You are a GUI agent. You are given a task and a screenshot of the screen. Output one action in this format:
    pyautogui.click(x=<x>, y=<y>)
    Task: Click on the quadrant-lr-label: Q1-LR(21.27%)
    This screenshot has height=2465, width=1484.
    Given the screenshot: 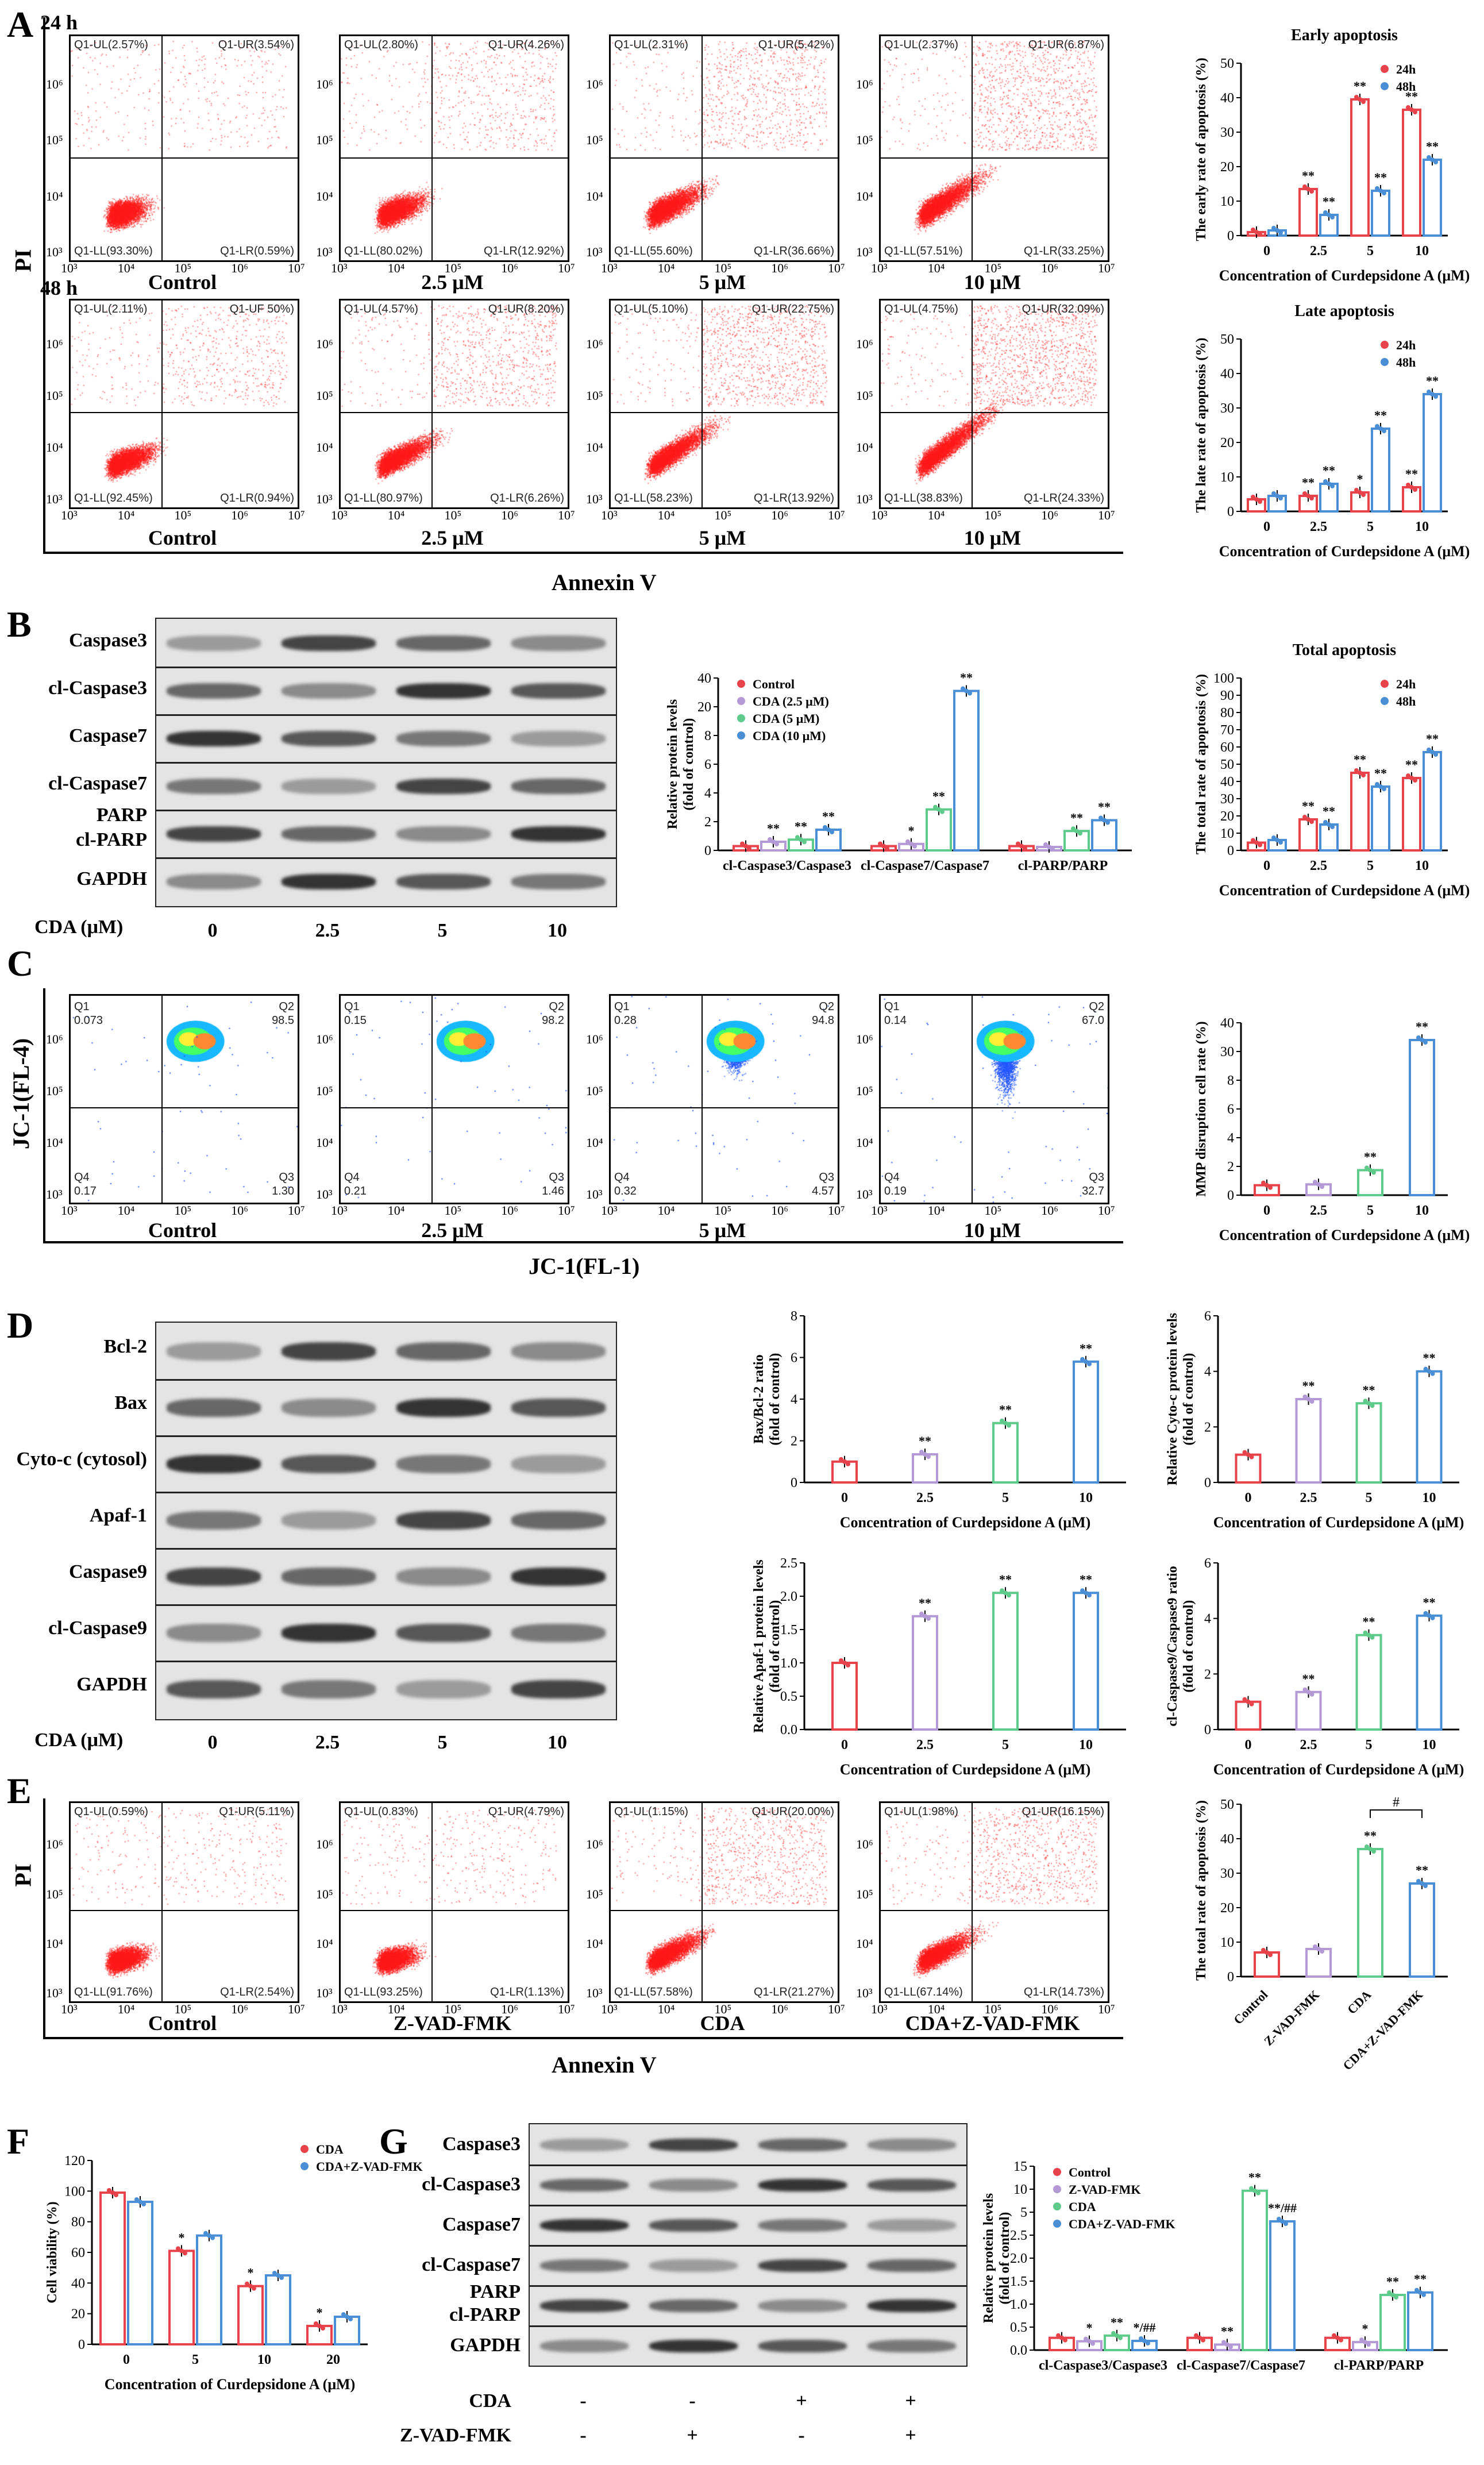 What is the action you would take?
    pyautogui.click(x=793, y=1992)
    